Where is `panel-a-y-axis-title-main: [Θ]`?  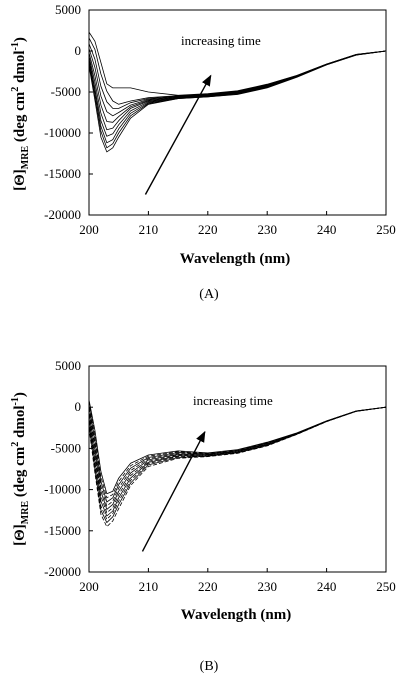 panel-a-y-axis-title-main: [Θ] is located at coordinates (20, 180).